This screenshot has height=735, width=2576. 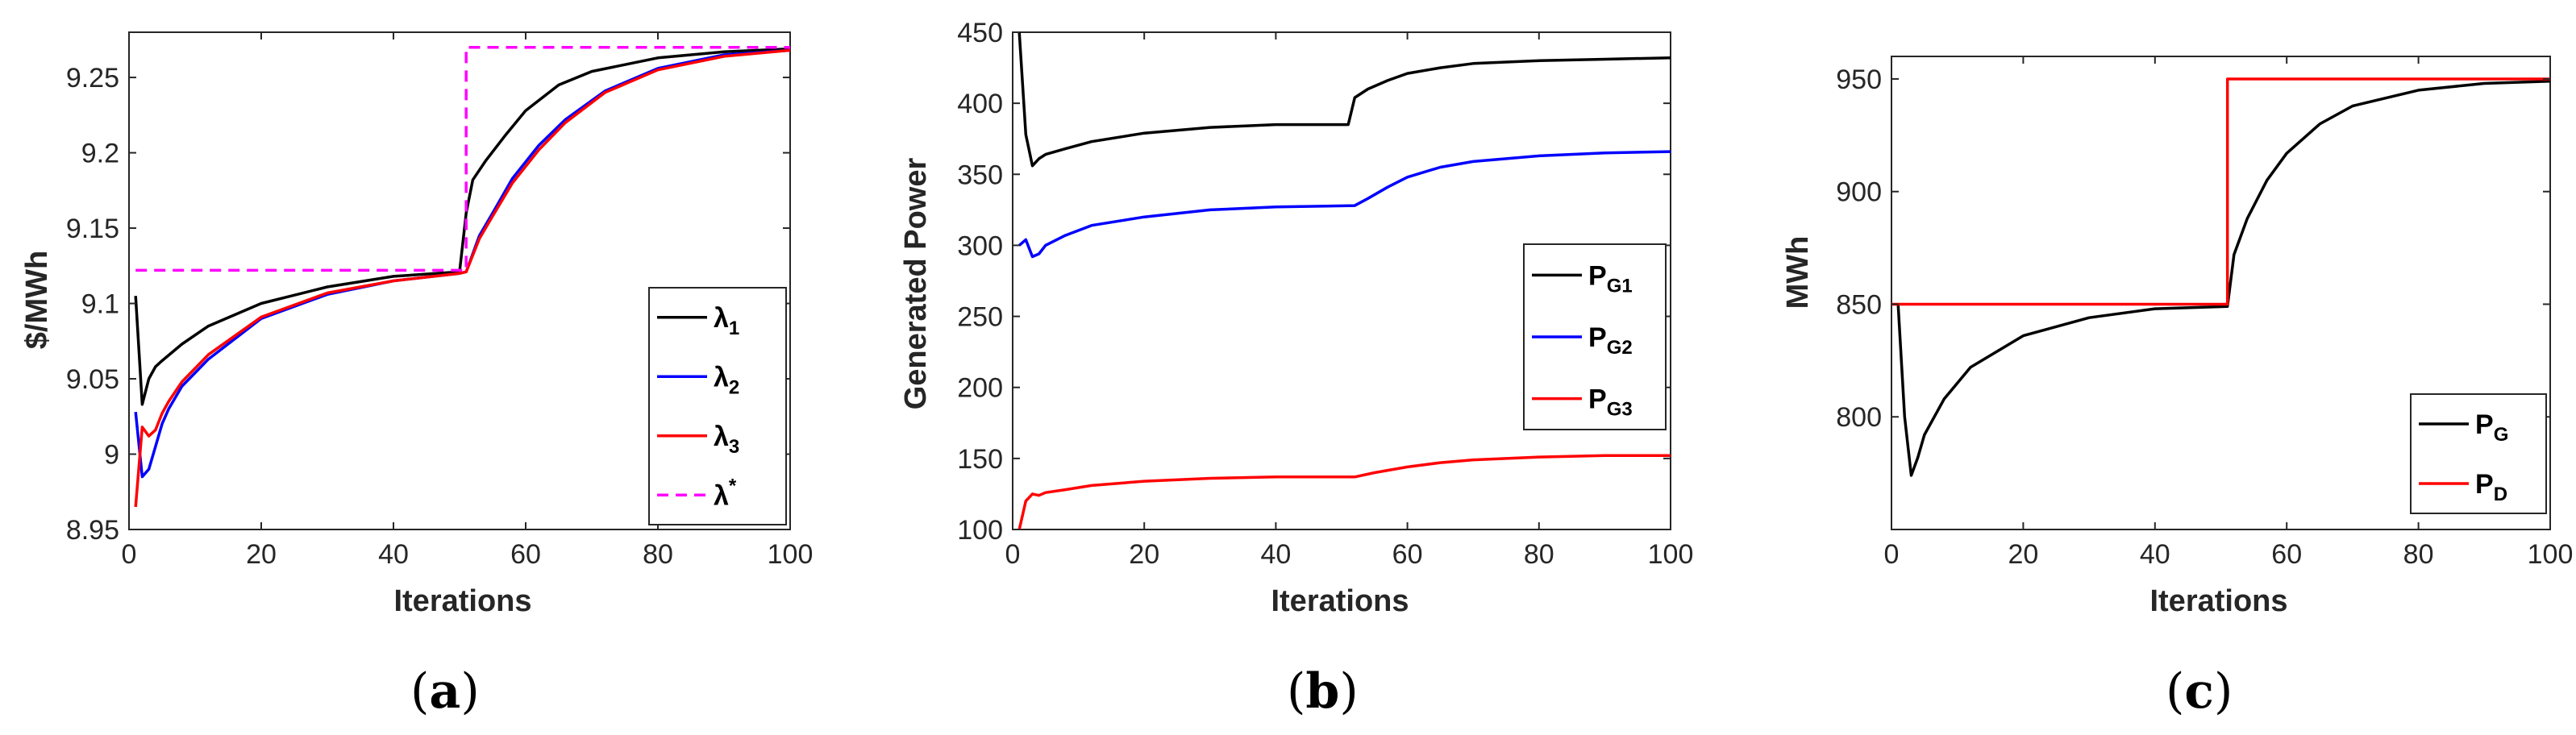 What do you see at coordinates (980, 175) in the screenshot?
I see `y-tick-label: 350` at bounding box center [980, 175].